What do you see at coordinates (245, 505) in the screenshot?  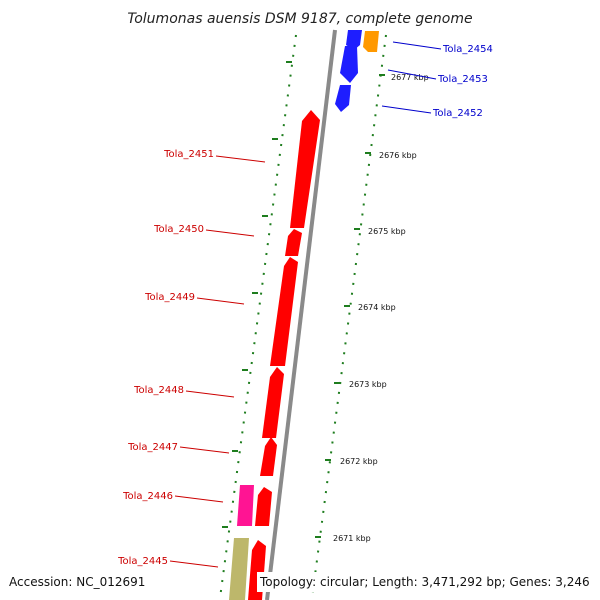 I see `gene-pink` at bounding box center [245, 505].